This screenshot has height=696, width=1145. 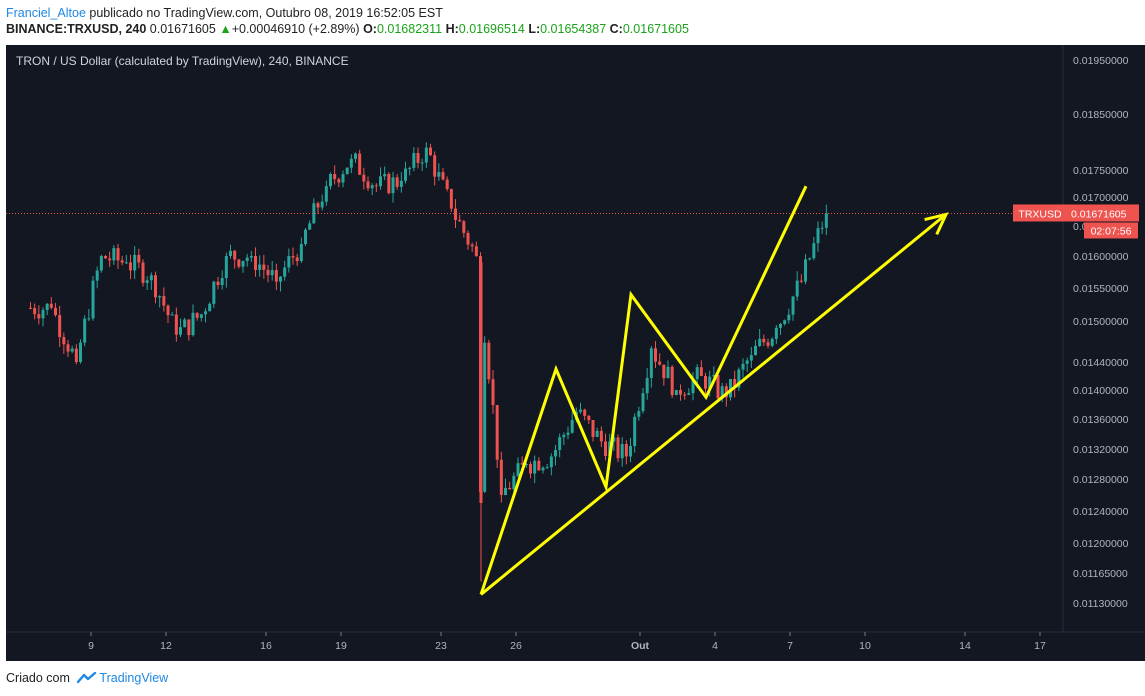 What do you see at coordinates (87, 678) in the screenshot?
I see `footer: Criado com TradingView` at bounding box center [87, 678].